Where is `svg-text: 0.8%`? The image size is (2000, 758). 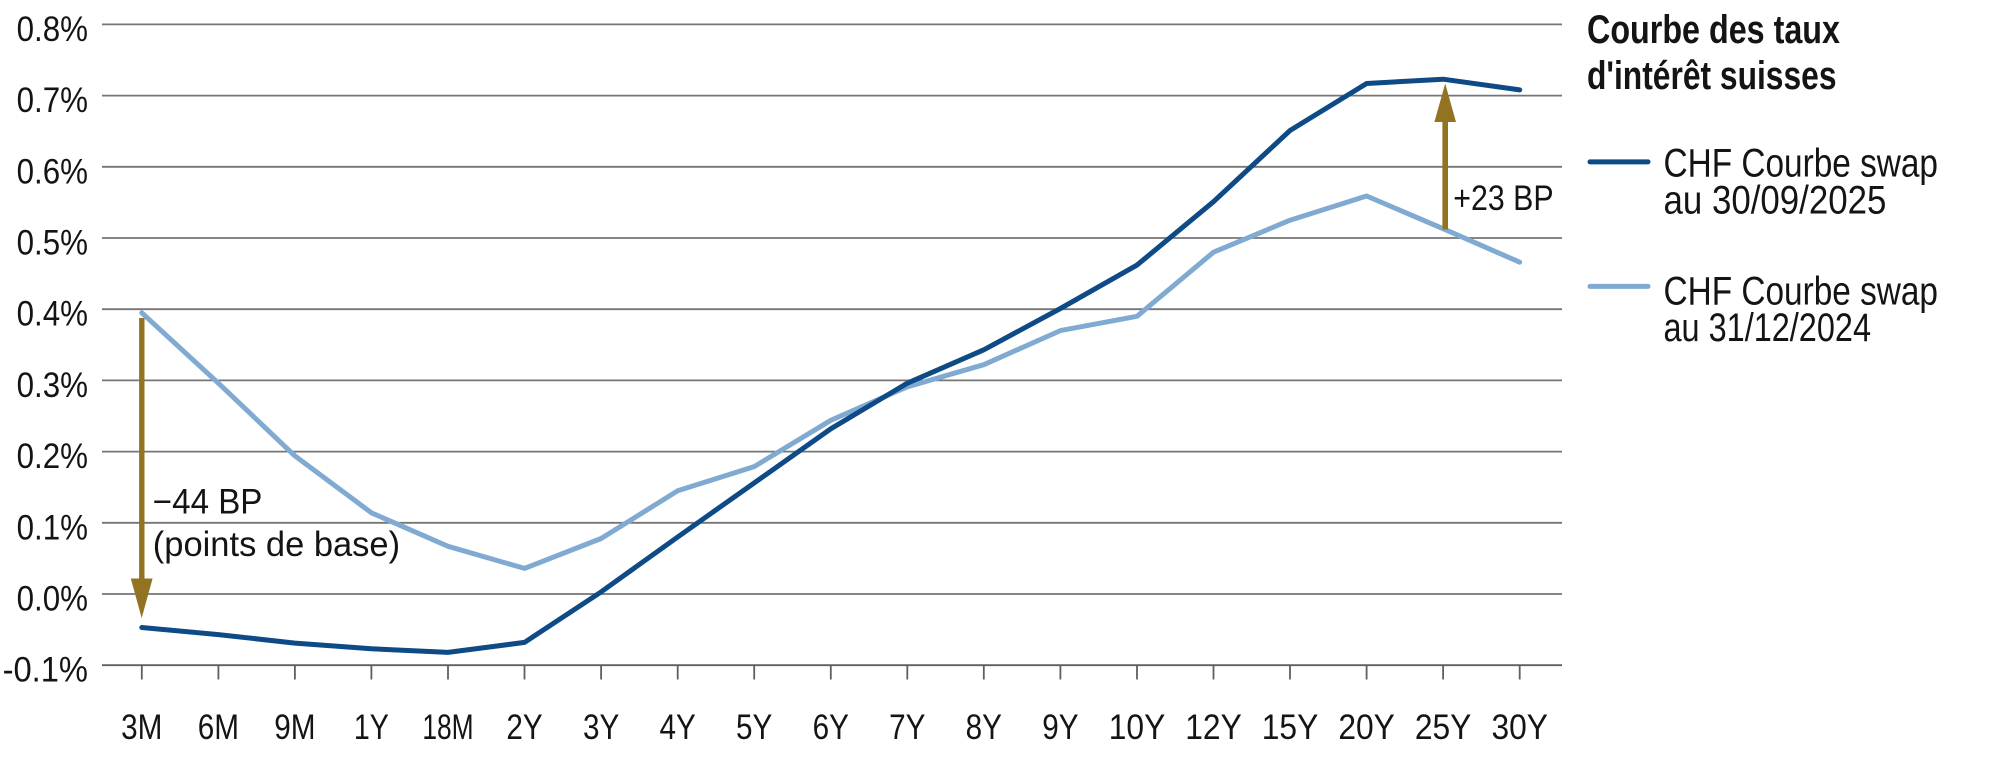 svg-text: 0.8% is located at coordinates (52, 29).